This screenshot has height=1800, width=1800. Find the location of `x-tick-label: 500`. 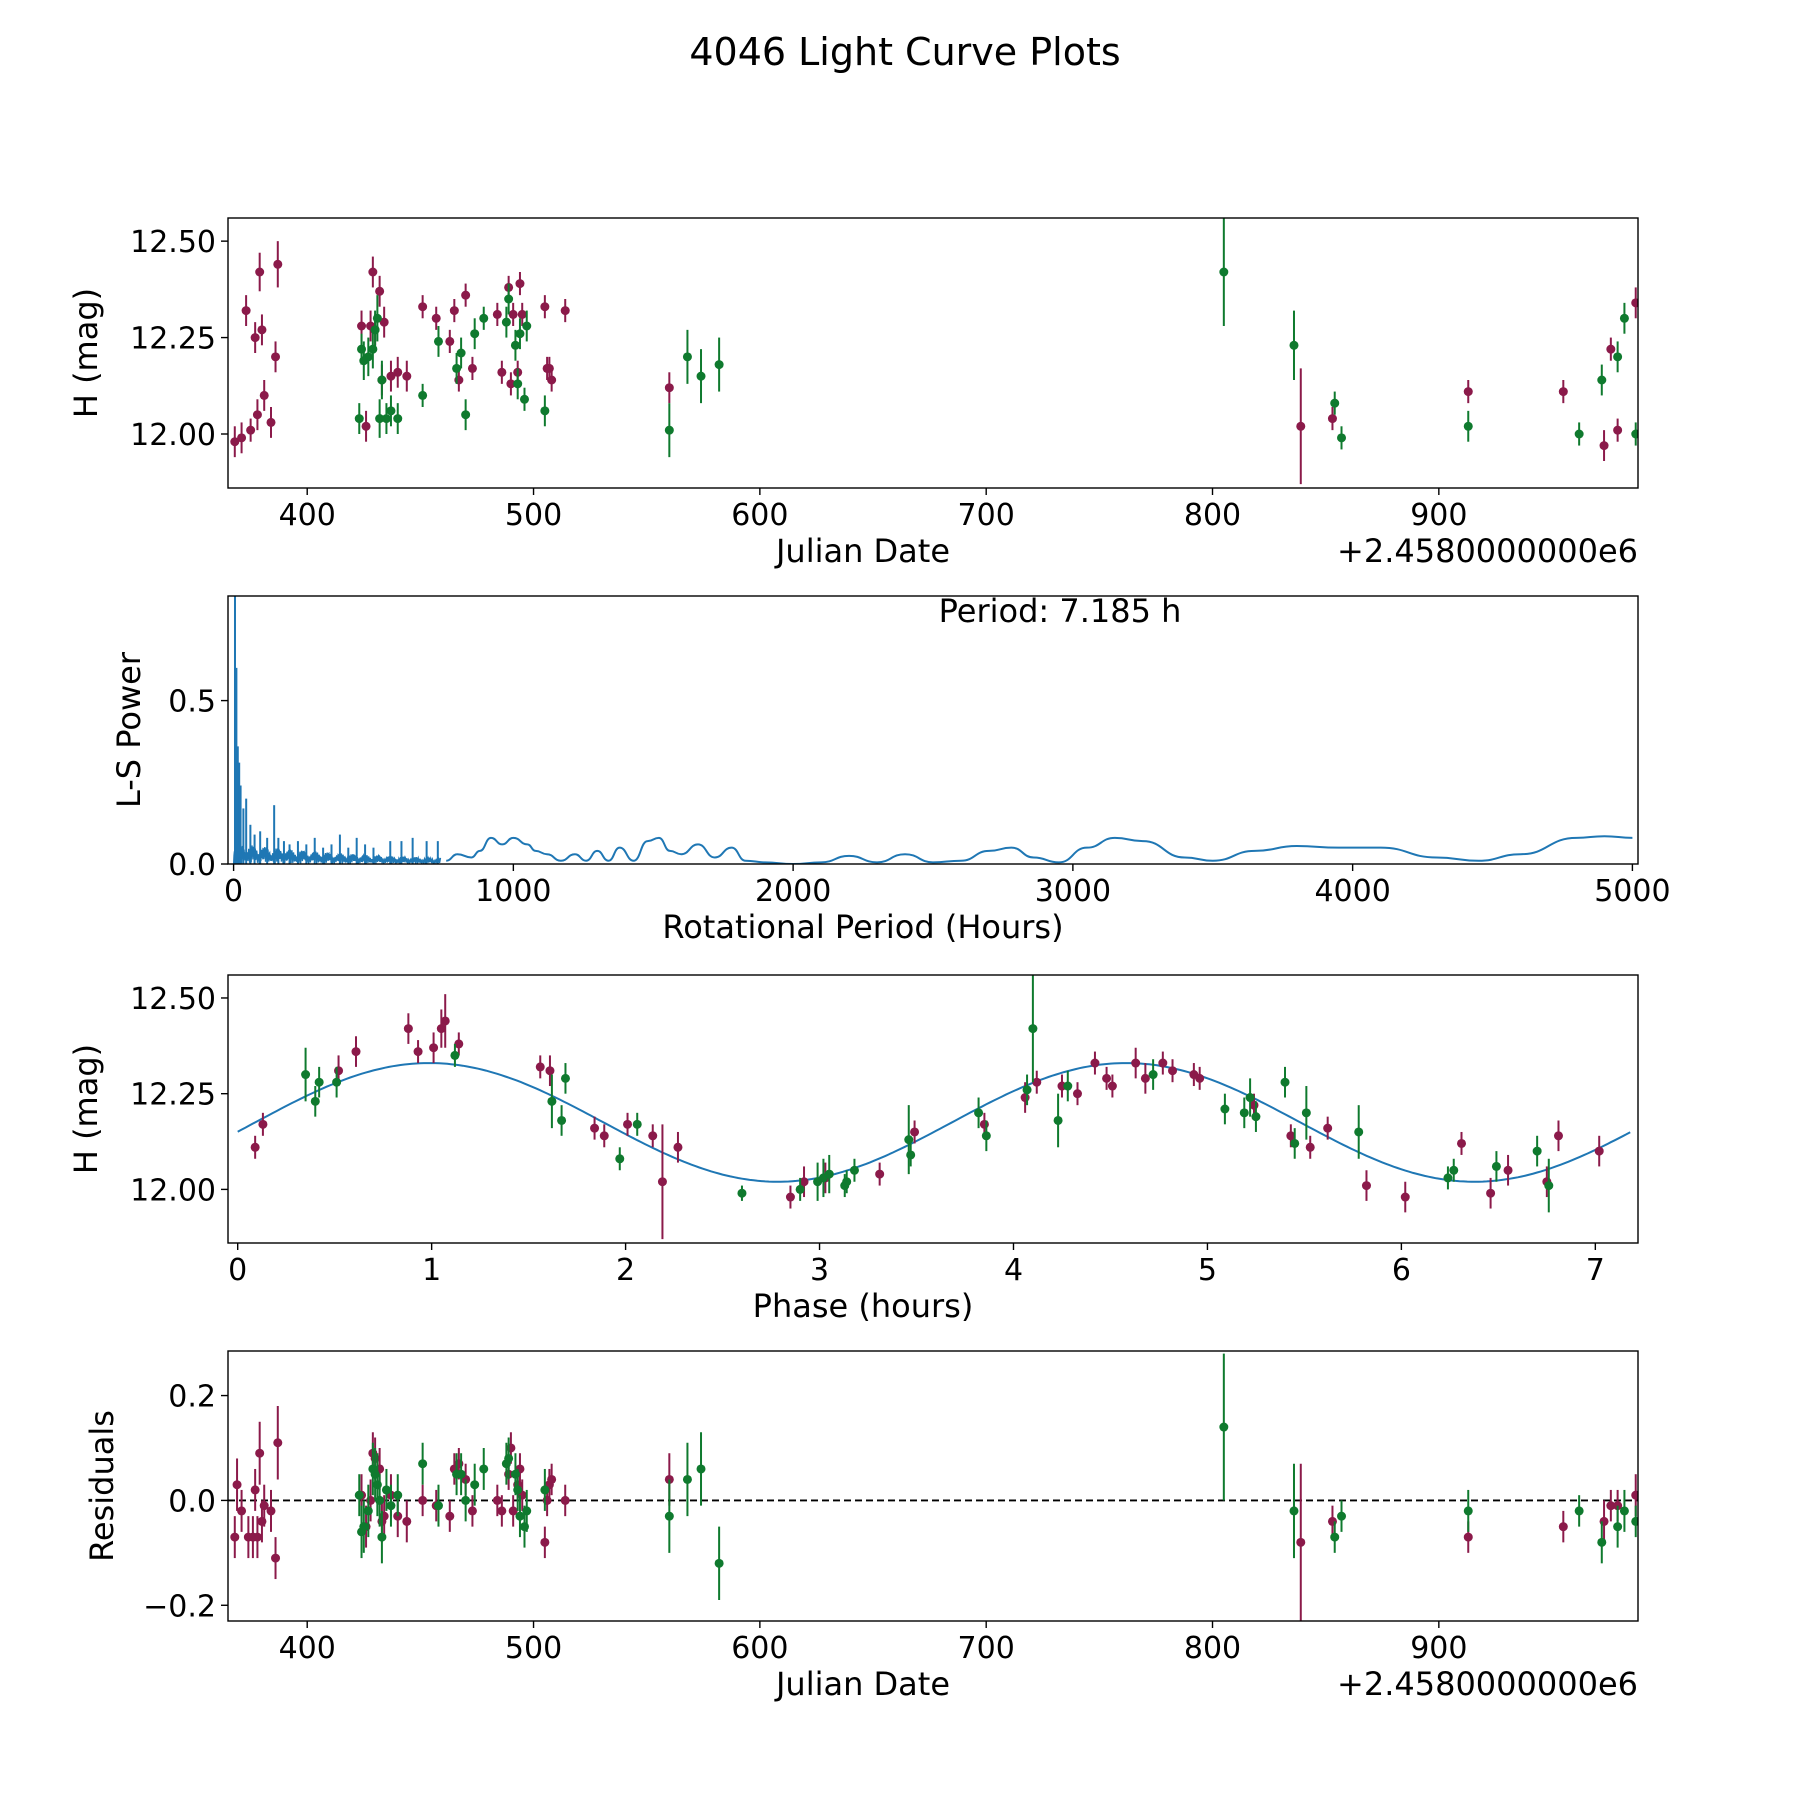

x-tick-label: 500 is located at coordinates (533, 515).